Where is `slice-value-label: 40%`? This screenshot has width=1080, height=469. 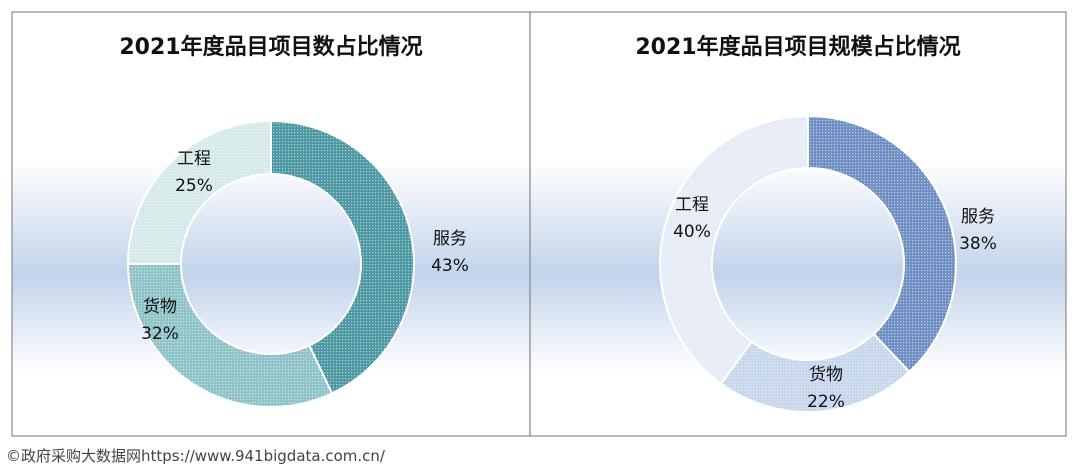 slice-value-label: 40% is located at coordinates (692, 232).